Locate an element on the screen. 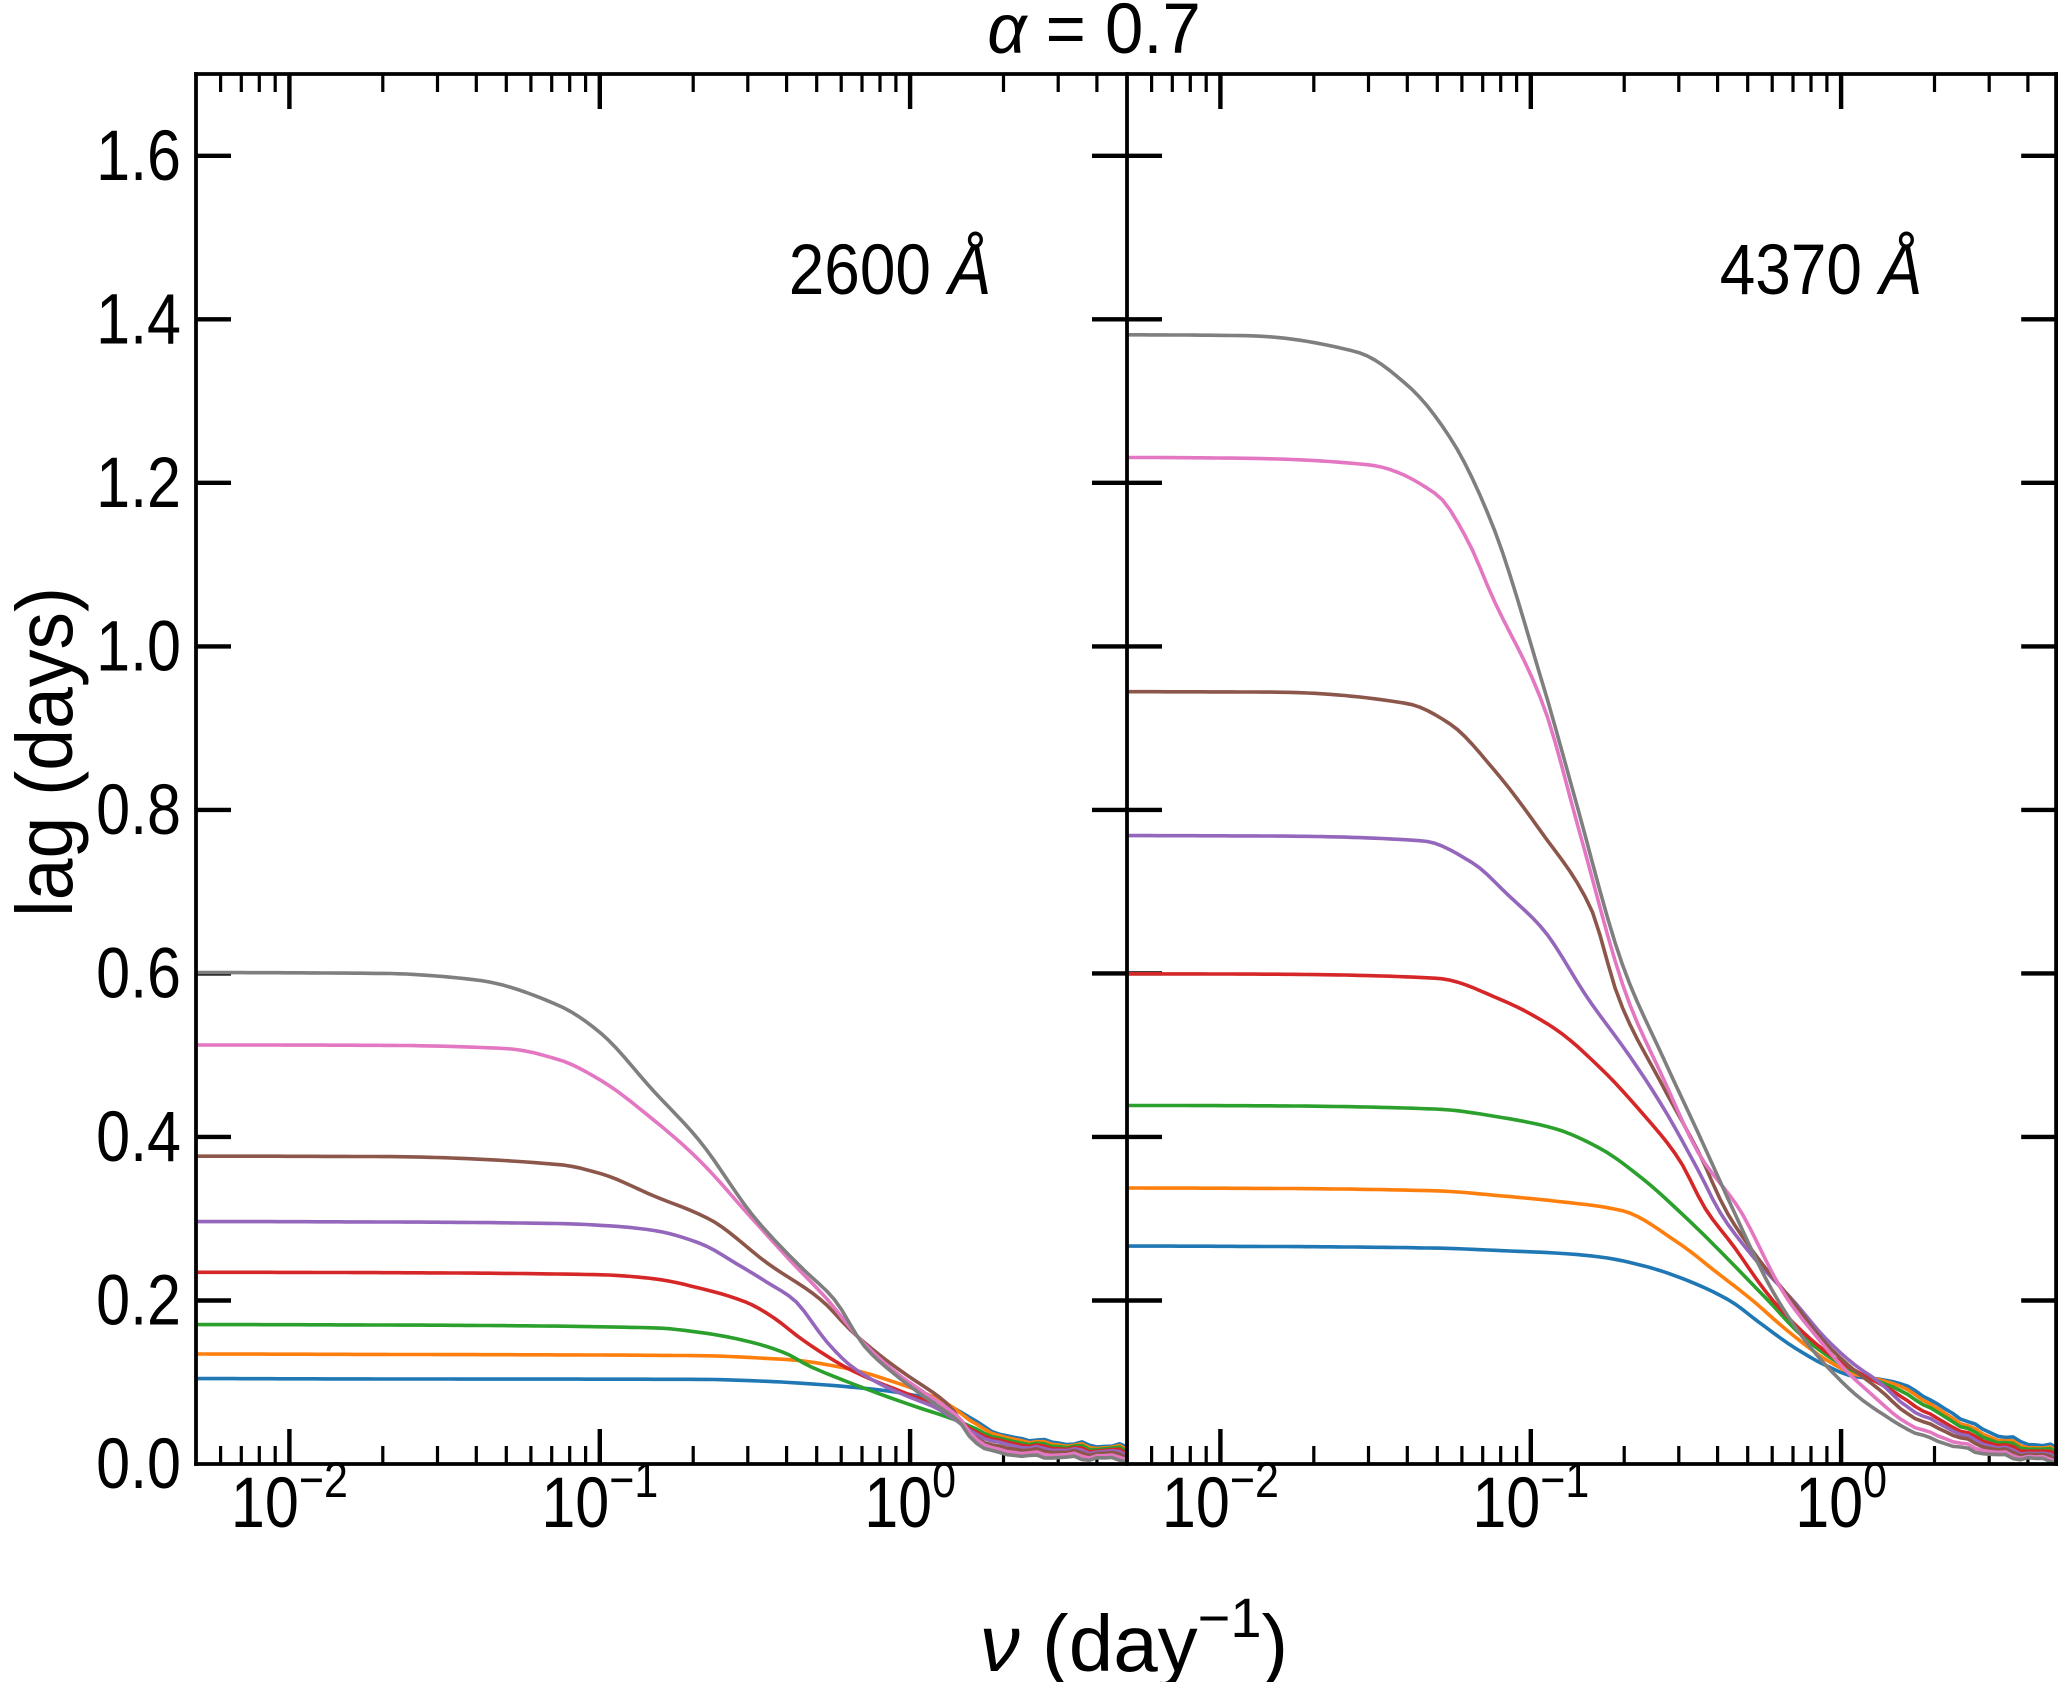 This screenshot has height=1687, width=2058. svg-text: 0.8 is located at coordinates (138, 810).